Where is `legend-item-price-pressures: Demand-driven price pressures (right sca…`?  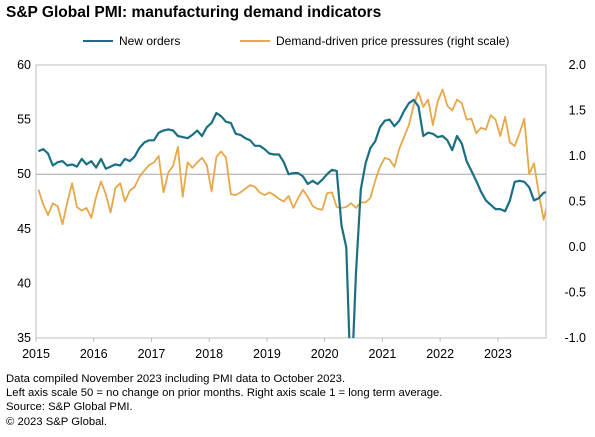 legend-item-price-pressures: Demand-driven price pressures (right sca… is located at coordinates (374, 41).